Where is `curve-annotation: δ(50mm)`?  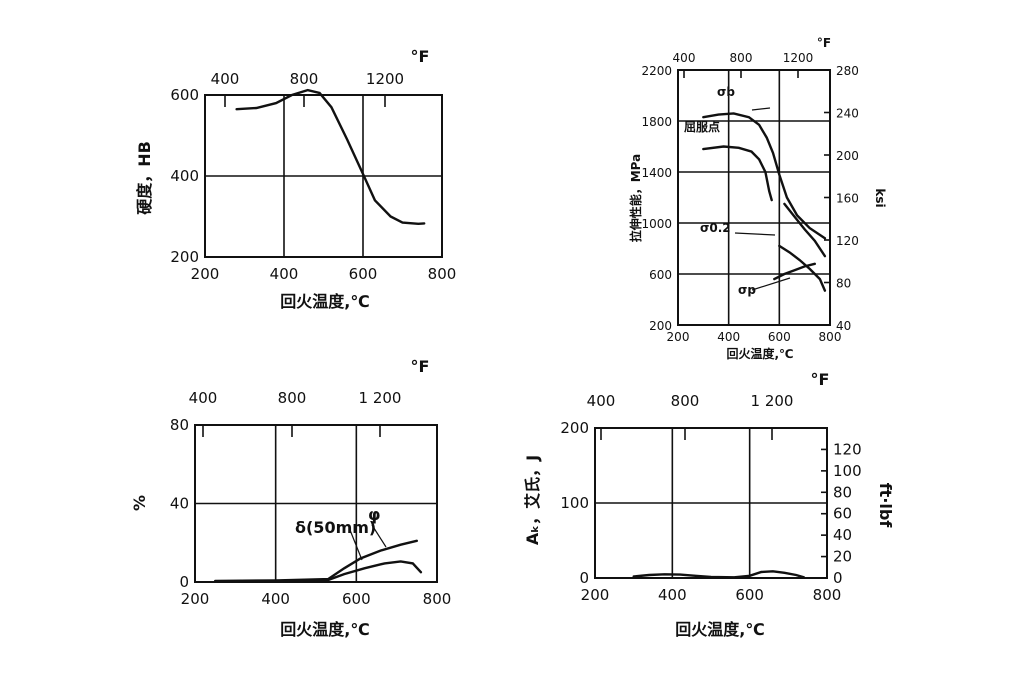
curve-annotation: δ(50mm) is located at coordinates (335, 527).